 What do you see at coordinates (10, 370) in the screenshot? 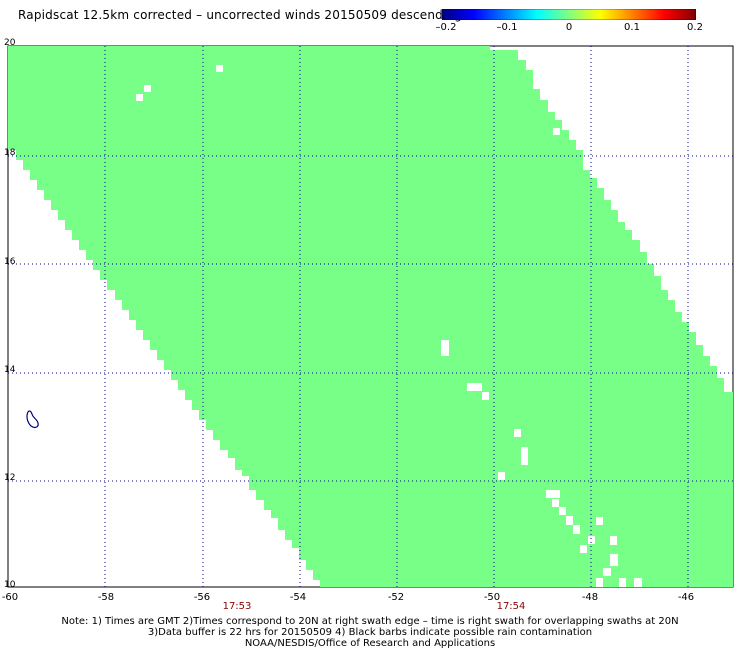
I see `lat-label-14: 14` at bounding box center [10, 370].